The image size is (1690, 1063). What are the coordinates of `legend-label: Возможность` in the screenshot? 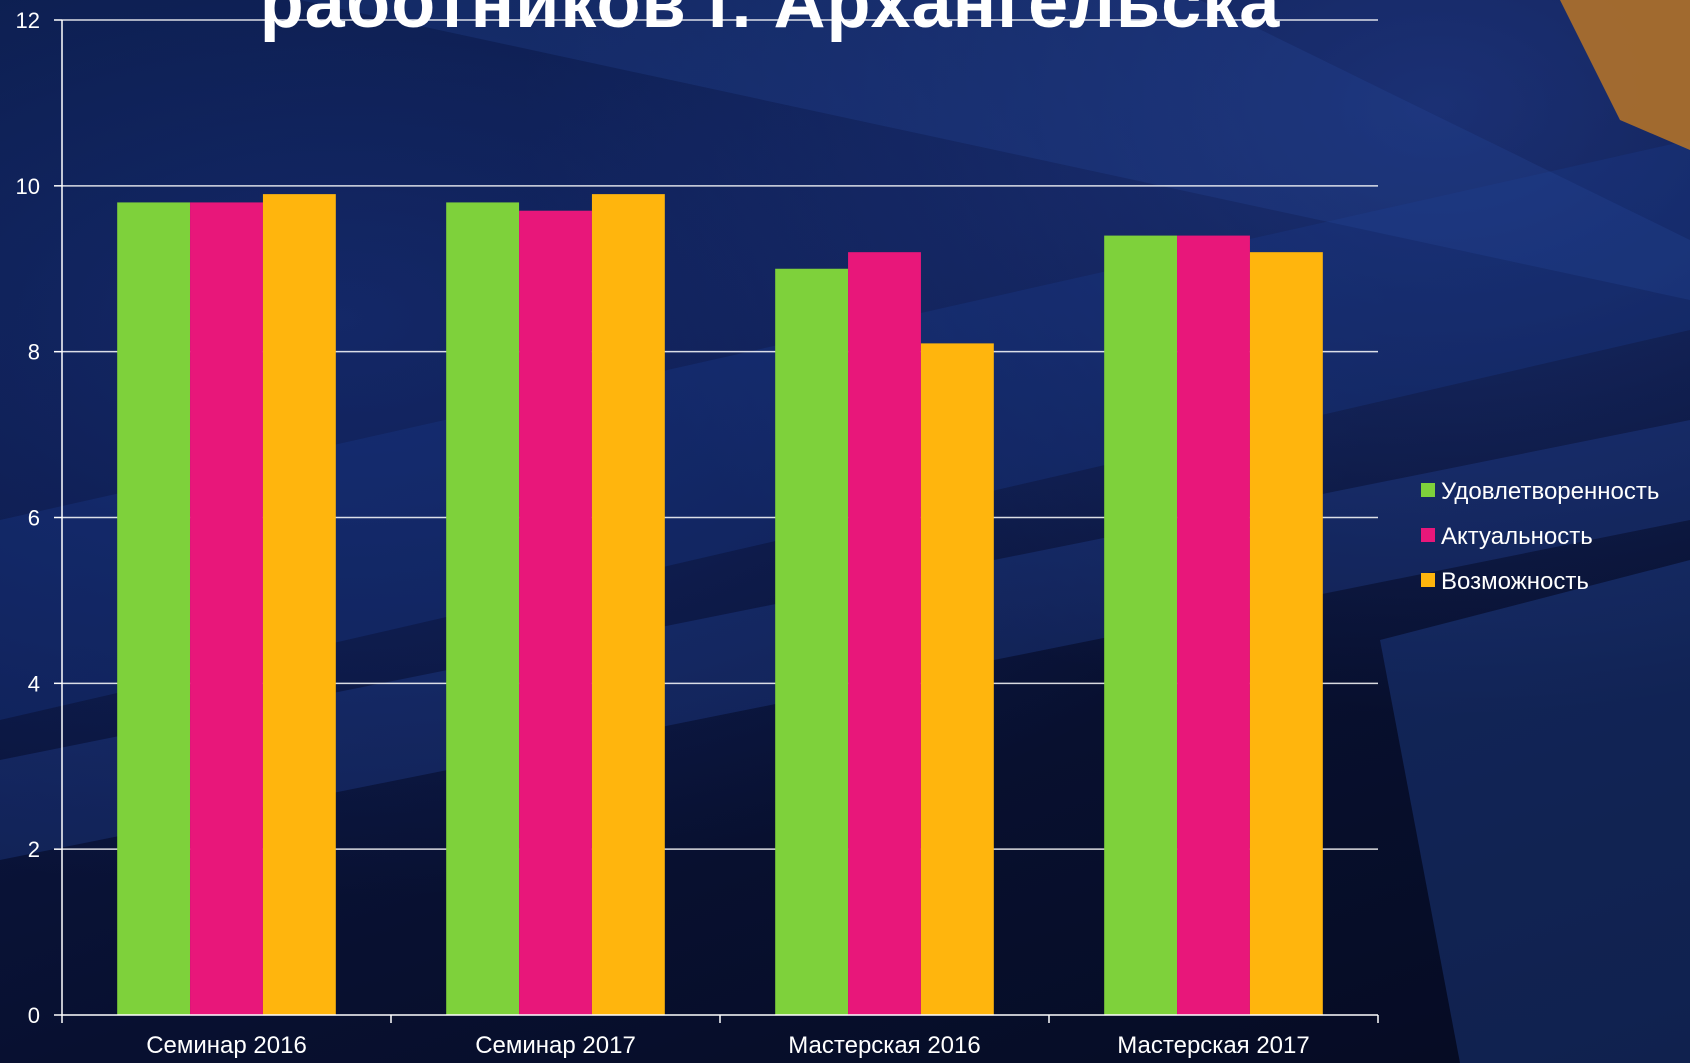 It's located at (1515, 581).